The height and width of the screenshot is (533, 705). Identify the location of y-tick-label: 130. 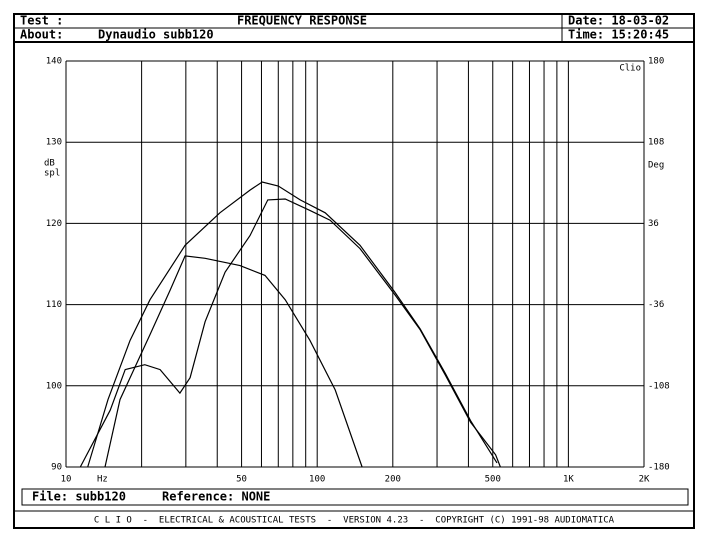
(54, 143).